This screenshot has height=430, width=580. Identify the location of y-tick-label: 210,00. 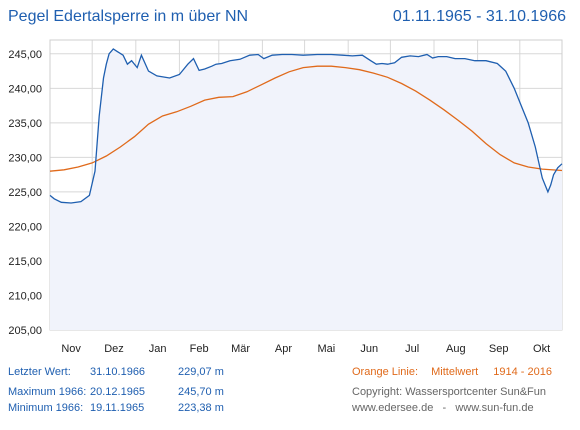
(25, 296).